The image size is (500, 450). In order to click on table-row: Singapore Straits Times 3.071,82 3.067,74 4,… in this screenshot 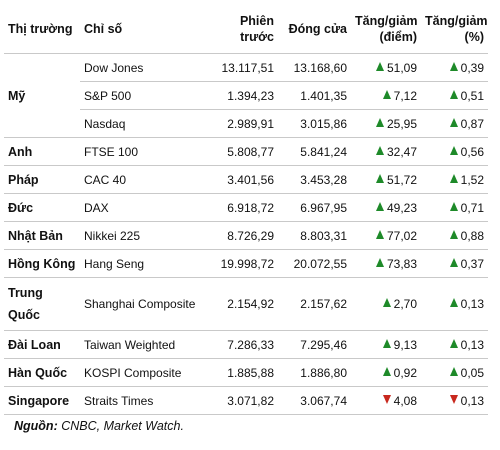, I will do `click(246, 400)`.